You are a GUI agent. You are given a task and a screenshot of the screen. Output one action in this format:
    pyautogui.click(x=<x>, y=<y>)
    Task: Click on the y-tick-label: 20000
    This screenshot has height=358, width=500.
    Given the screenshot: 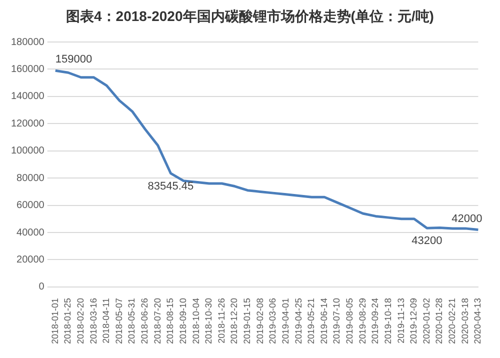 What is the action you would take?
    pyautogui.click(x=30, y=260)
    